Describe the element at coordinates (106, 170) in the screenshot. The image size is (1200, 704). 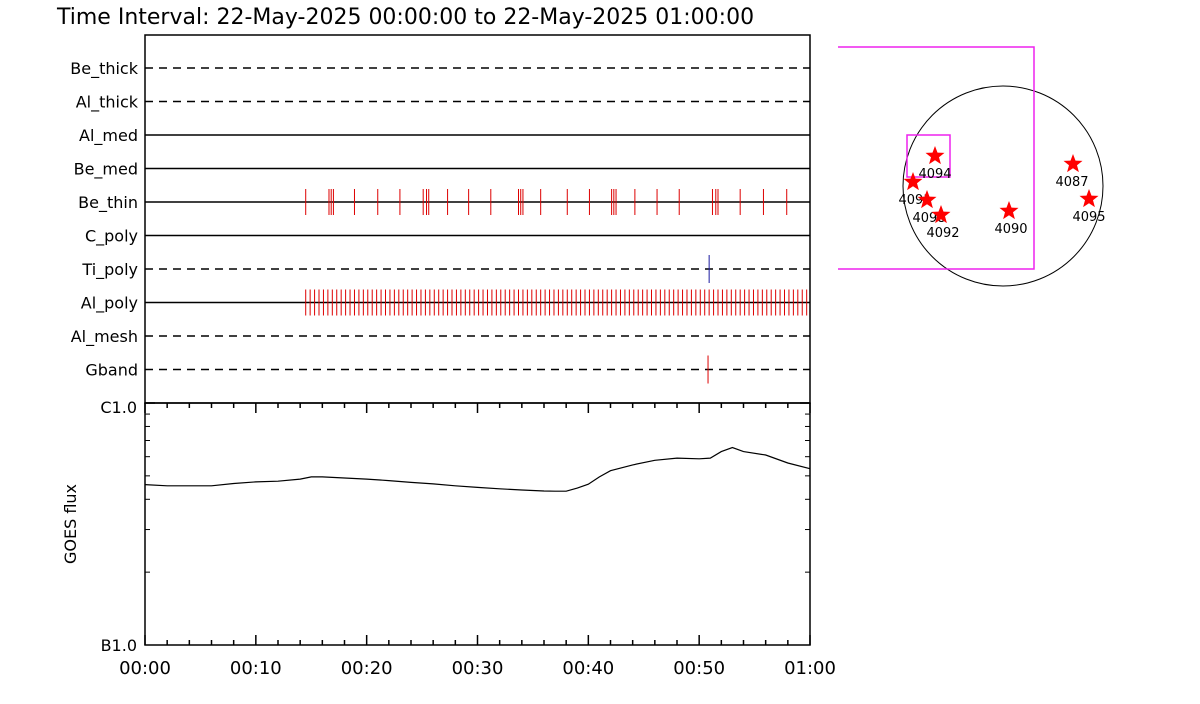
I see `filter-label-be_med: Be_med` at that location.